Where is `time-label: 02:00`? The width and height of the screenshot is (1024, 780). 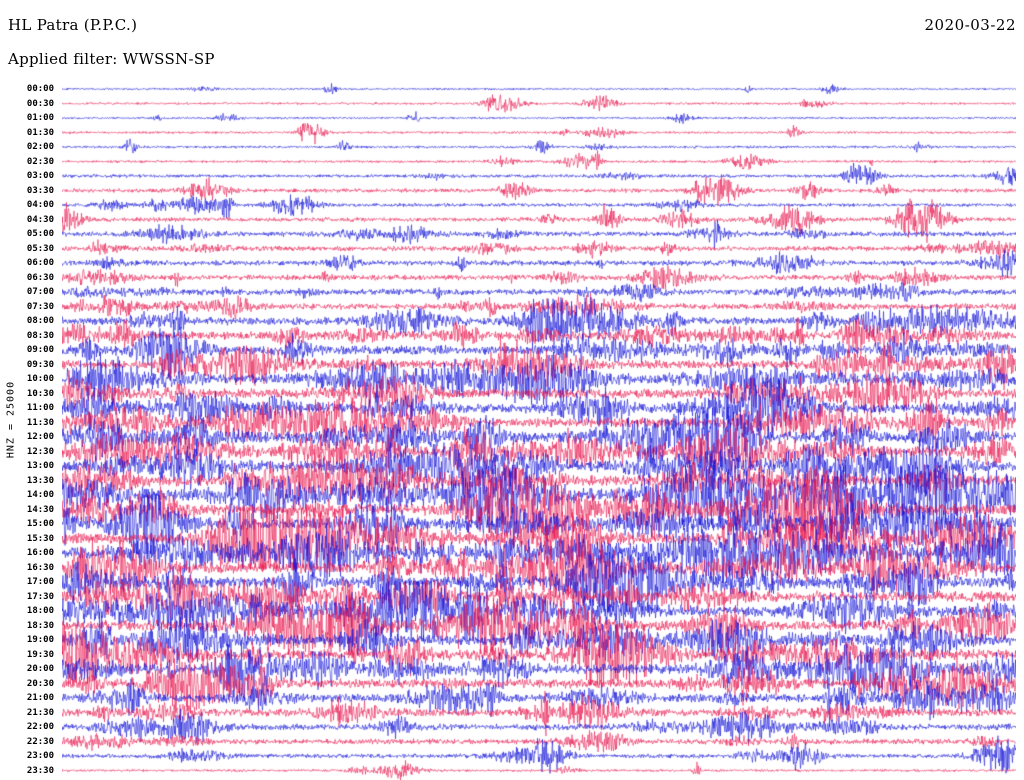
time-label: 02:00 is located at coordinates (40, 147).